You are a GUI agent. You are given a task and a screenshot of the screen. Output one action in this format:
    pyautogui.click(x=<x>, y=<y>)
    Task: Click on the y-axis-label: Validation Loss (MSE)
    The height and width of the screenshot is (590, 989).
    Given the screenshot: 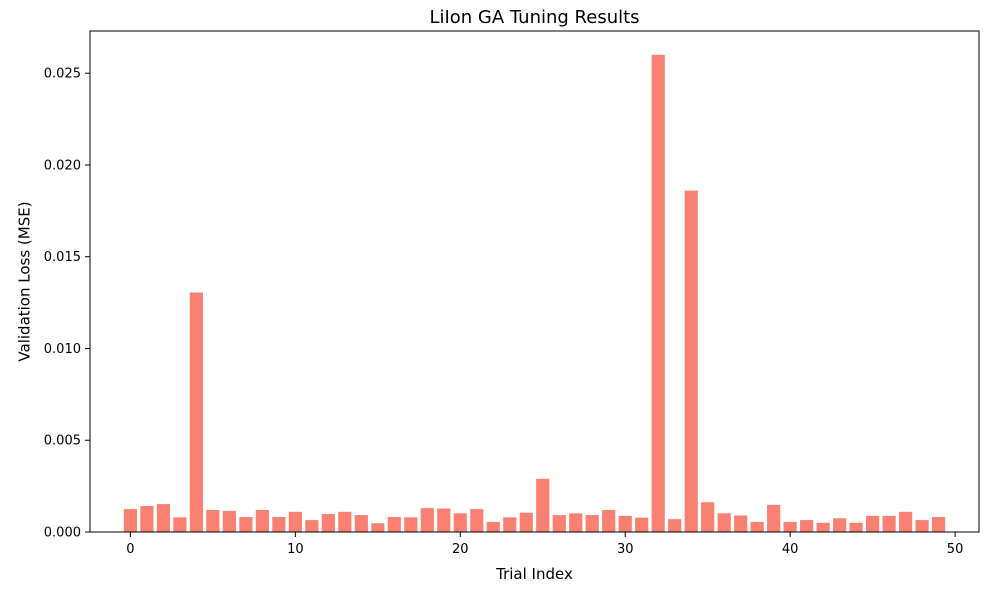 What is the action you would take?
    pyautogui.click(x=24, y=281)
    